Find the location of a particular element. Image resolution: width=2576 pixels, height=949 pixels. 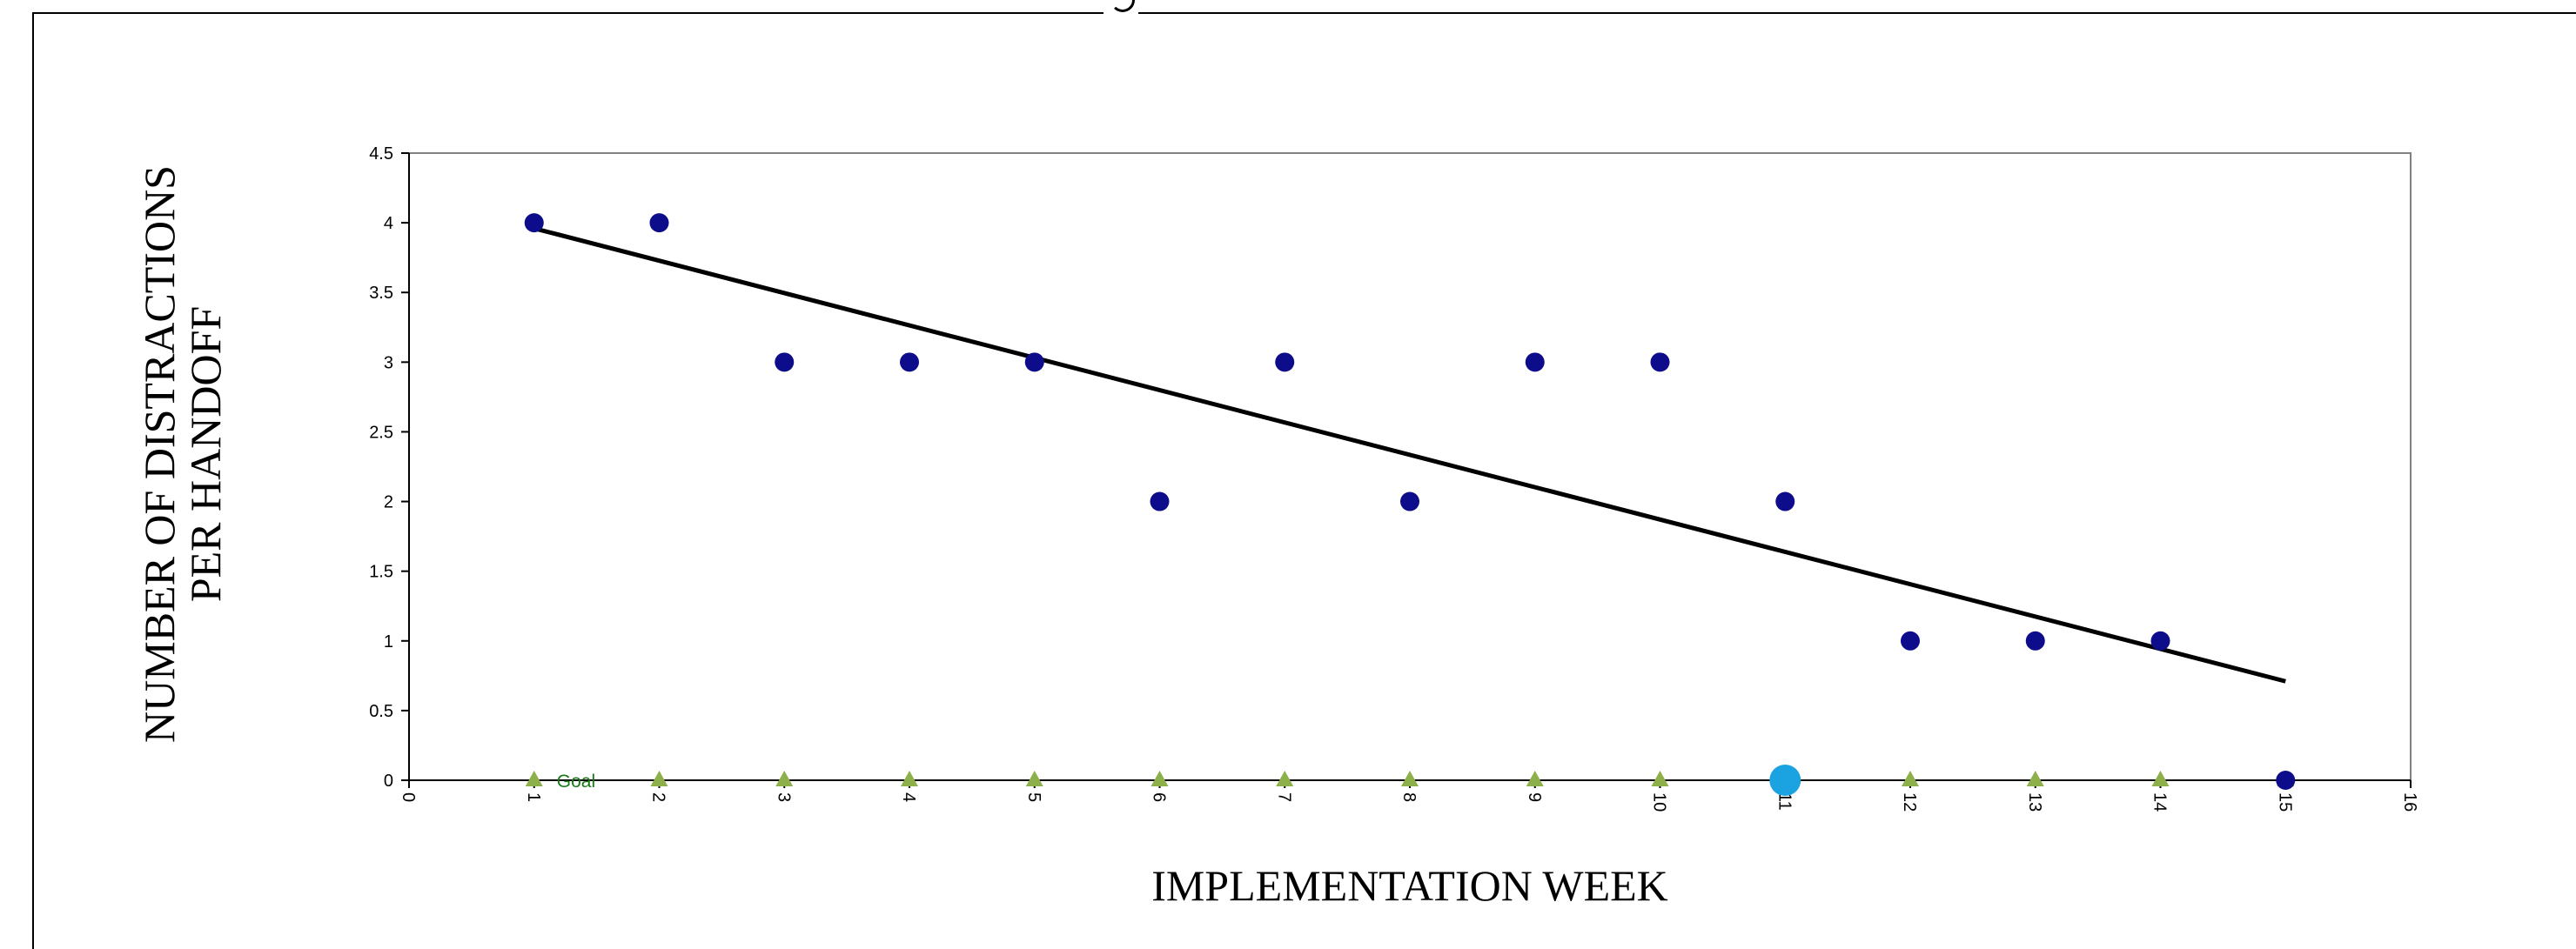

x-tick-label-1: 1 is located at coordinates (533, 797).